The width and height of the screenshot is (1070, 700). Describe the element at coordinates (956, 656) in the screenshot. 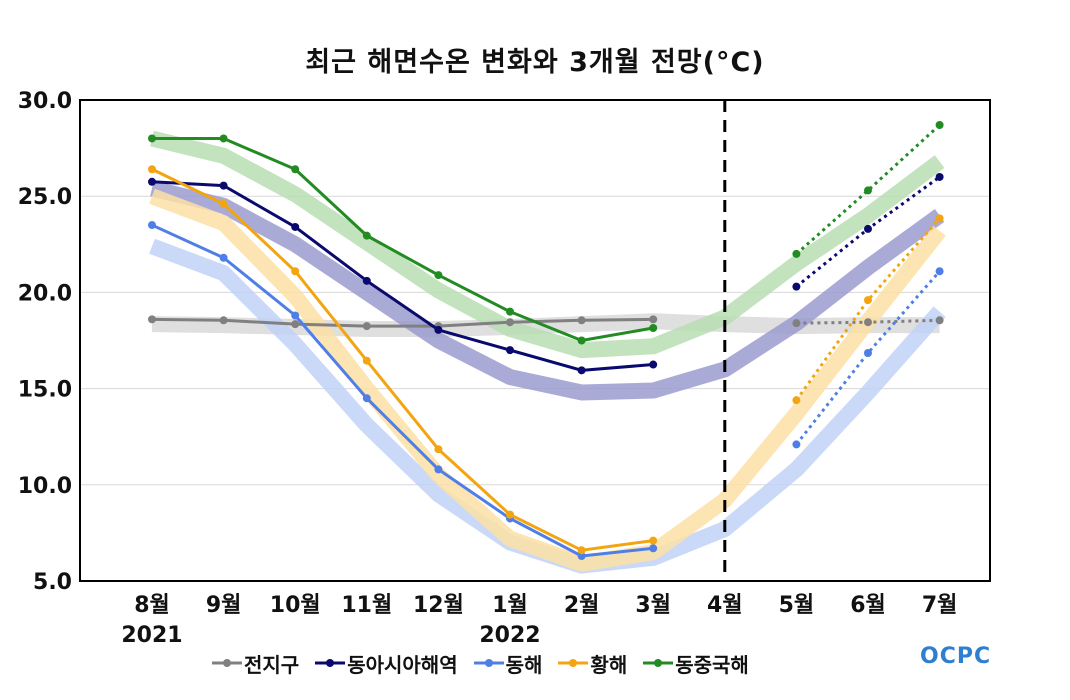

I see `ocpc-logo: OCPC` at that location.